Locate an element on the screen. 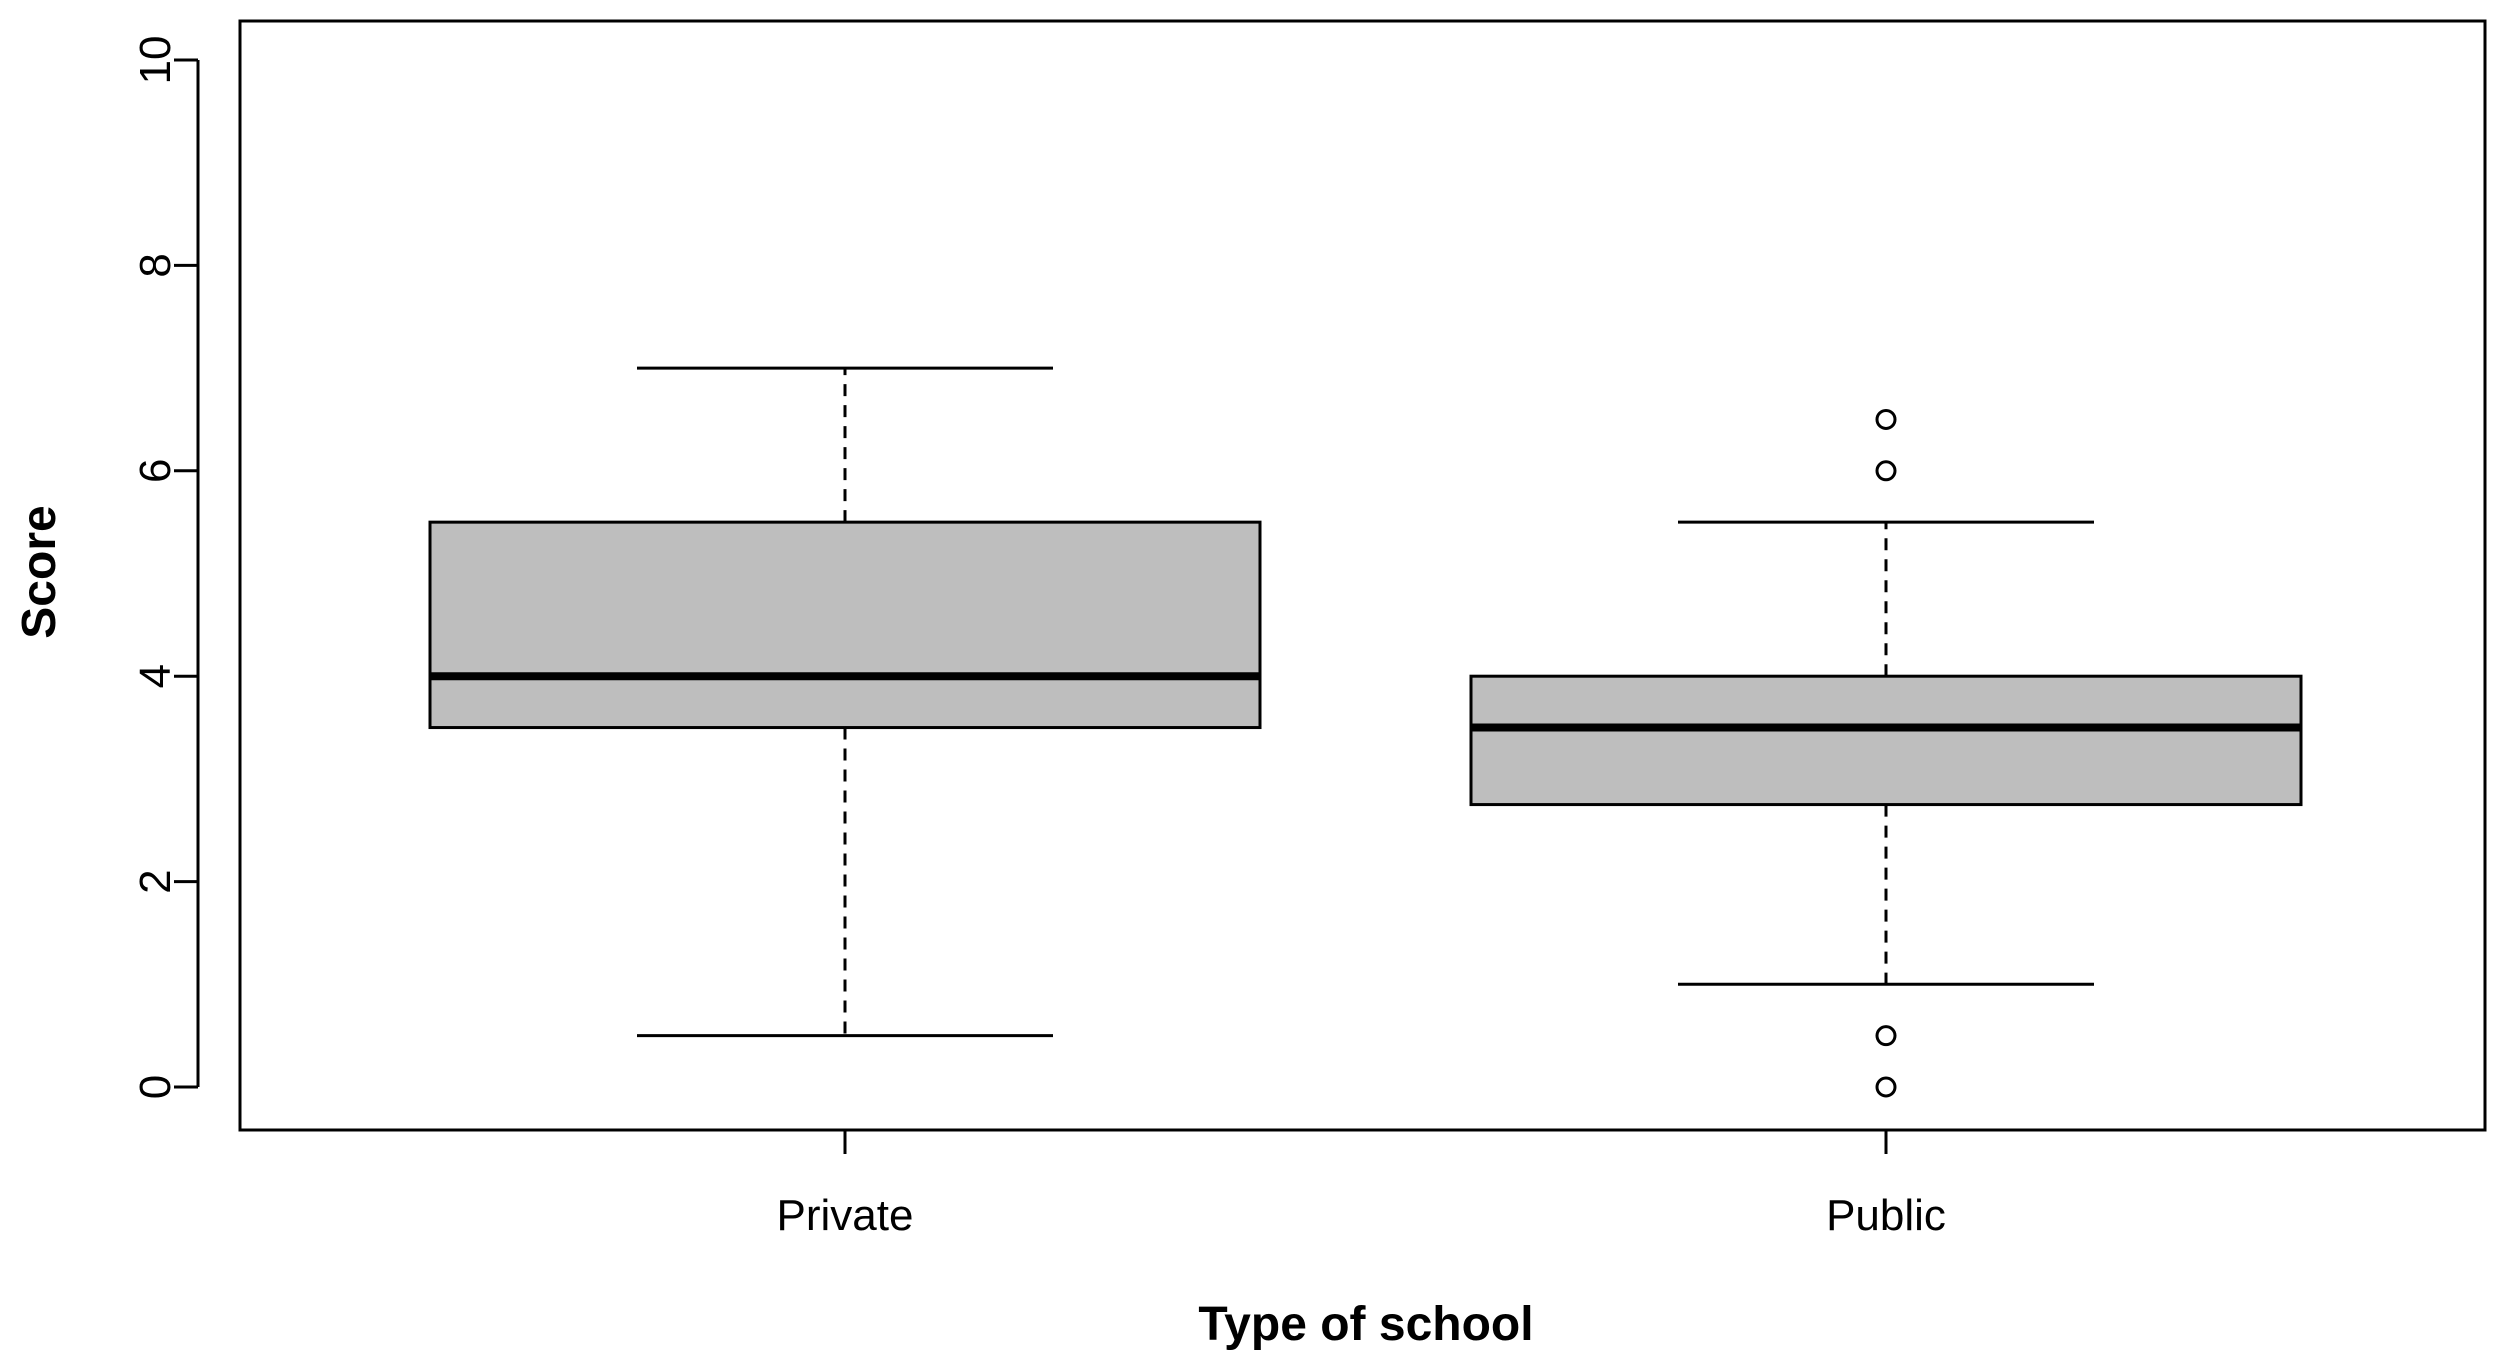 Image resolution: width=2500 pixels, height=1364 pixels. y-axis: 0 2 4 6 8 10 is located at coordinates (165, 567).